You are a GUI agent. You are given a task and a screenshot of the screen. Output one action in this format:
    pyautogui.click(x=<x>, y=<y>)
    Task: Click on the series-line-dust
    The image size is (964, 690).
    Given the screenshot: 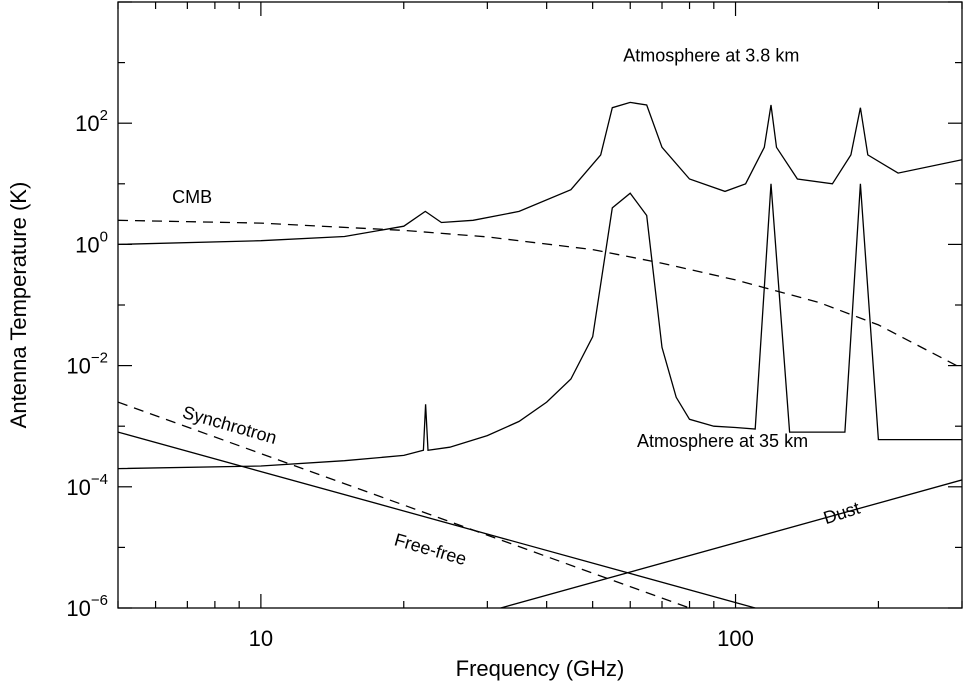 What is the action you would take?
    pyautogui.click(x=731, y=543)
    